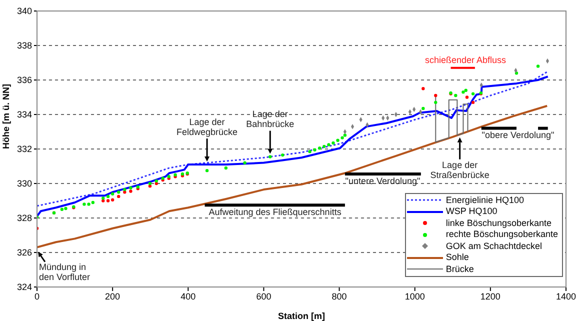 The width and height of the screenshot is (580, 321). Describe the element at coordinates (465, 60) in the screenshot. I see `annotation: schießender Abfluss` at that location.